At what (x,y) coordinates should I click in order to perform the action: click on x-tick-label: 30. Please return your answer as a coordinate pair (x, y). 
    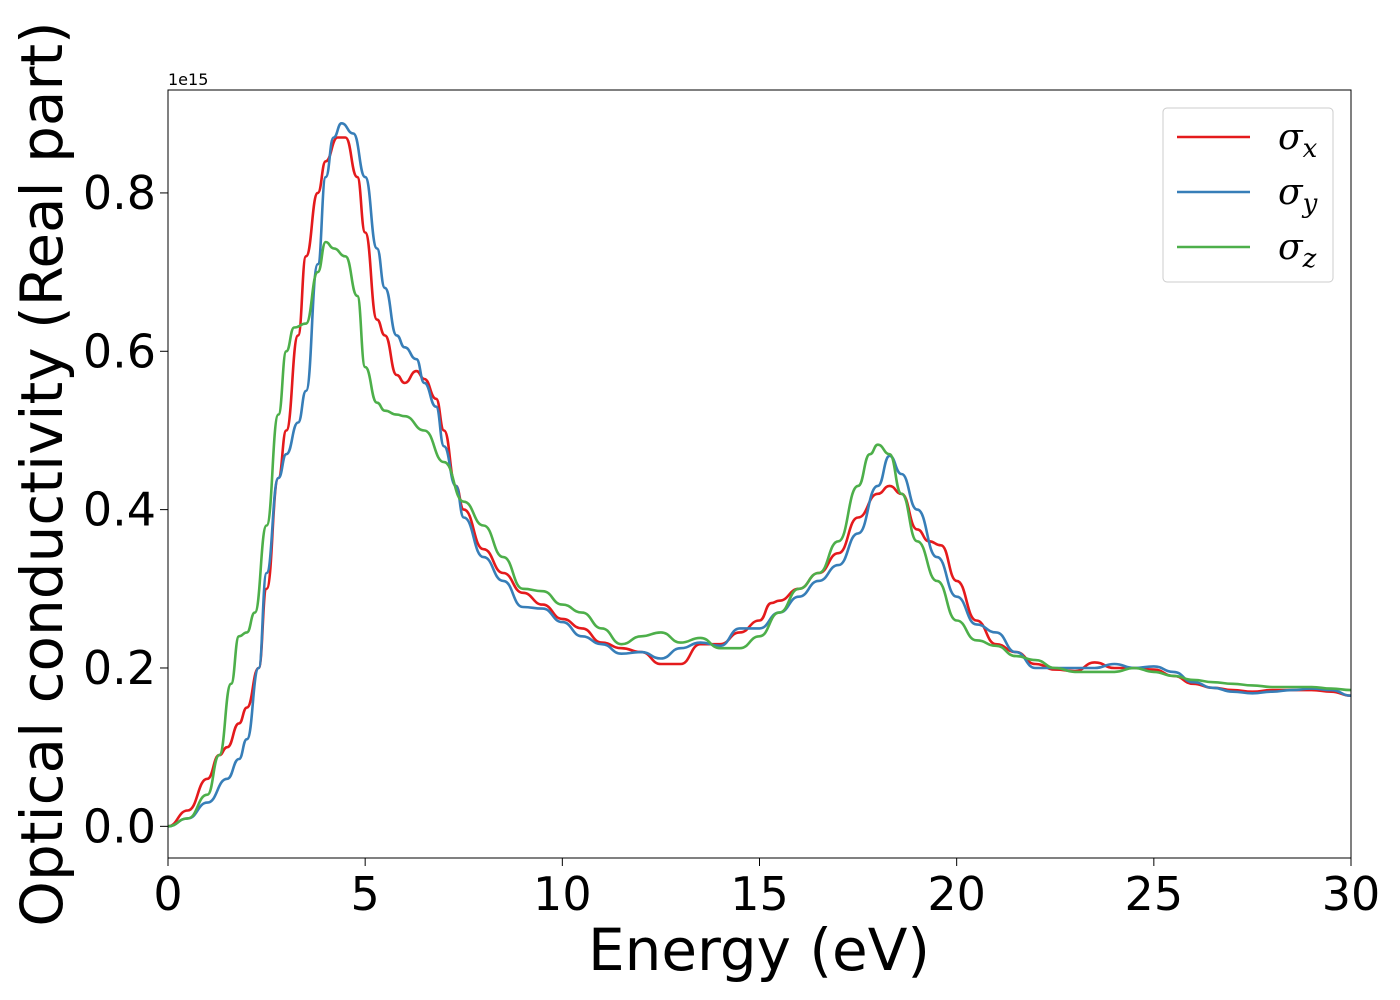
    Looking at the image, I should click on (1351, 894).